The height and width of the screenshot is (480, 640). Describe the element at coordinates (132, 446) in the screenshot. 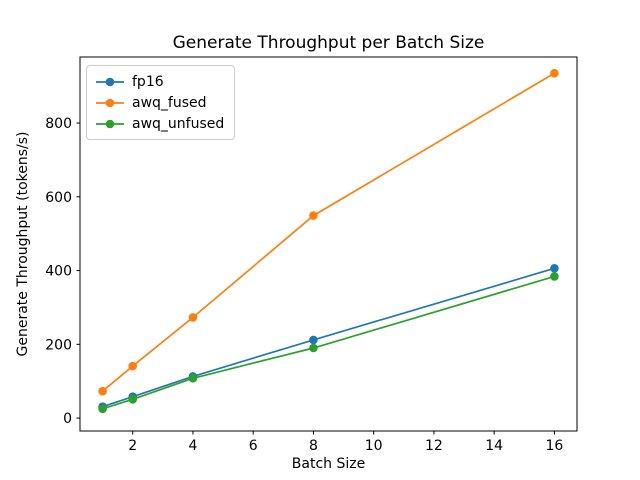

I see `x-tick-label: 2` at that location.